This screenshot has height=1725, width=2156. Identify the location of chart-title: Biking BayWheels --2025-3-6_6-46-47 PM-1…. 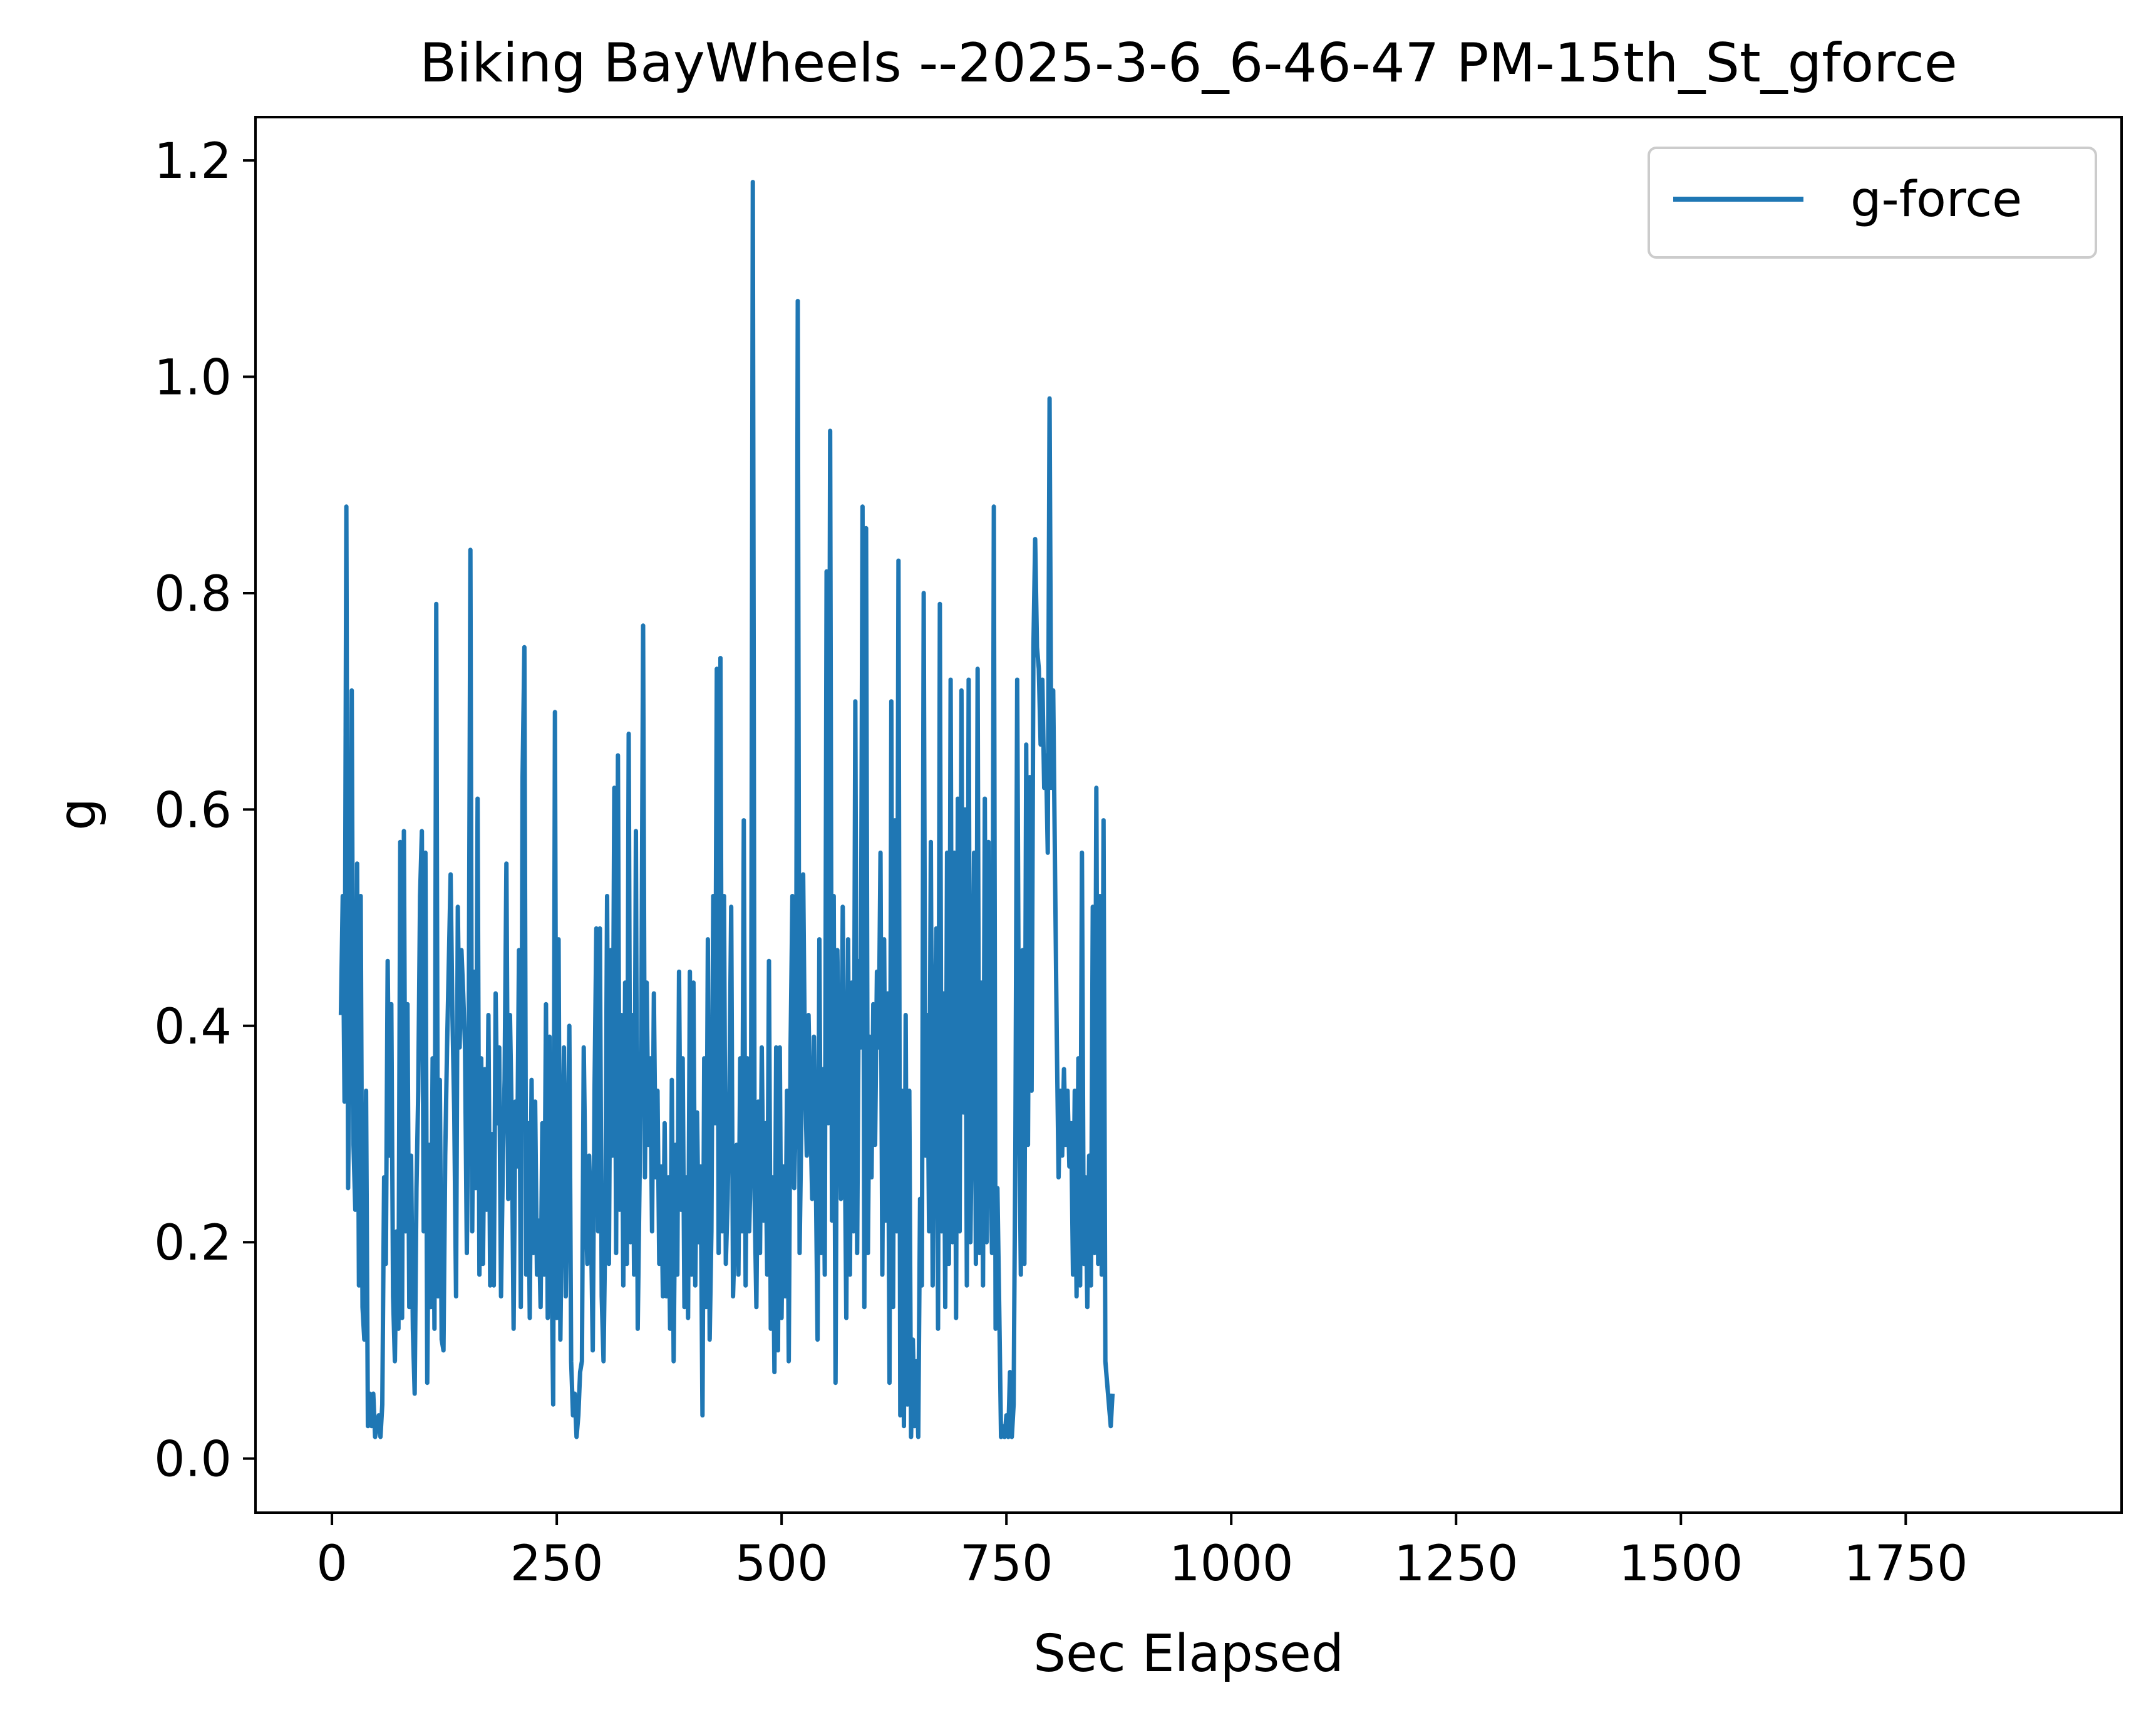
(1188, 64).